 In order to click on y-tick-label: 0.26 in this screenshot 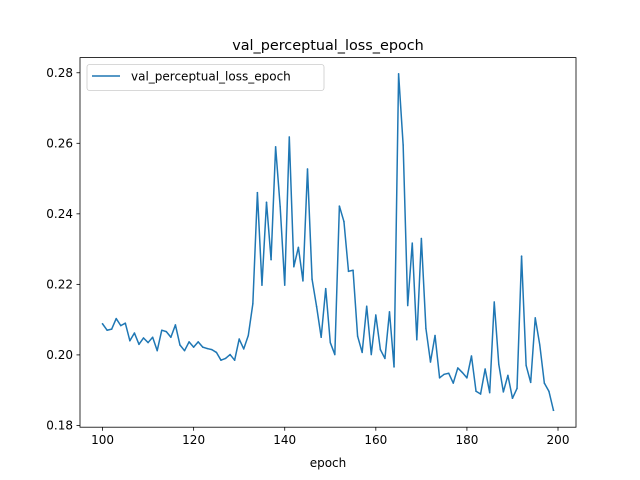, I will do `click(59, 144)`.